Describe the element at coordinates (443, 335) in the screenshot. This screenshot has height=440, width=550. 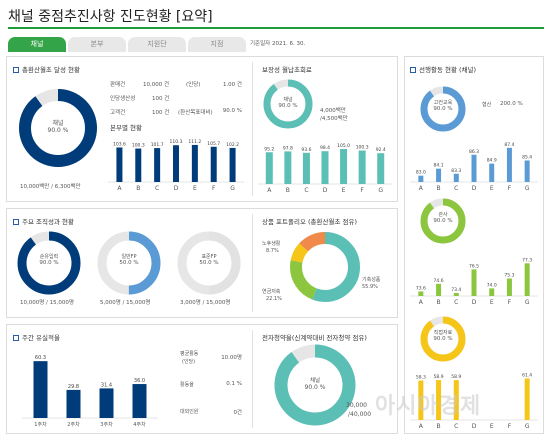
I see `leading-donut-center: 직접자료 90.0 %` at that location.